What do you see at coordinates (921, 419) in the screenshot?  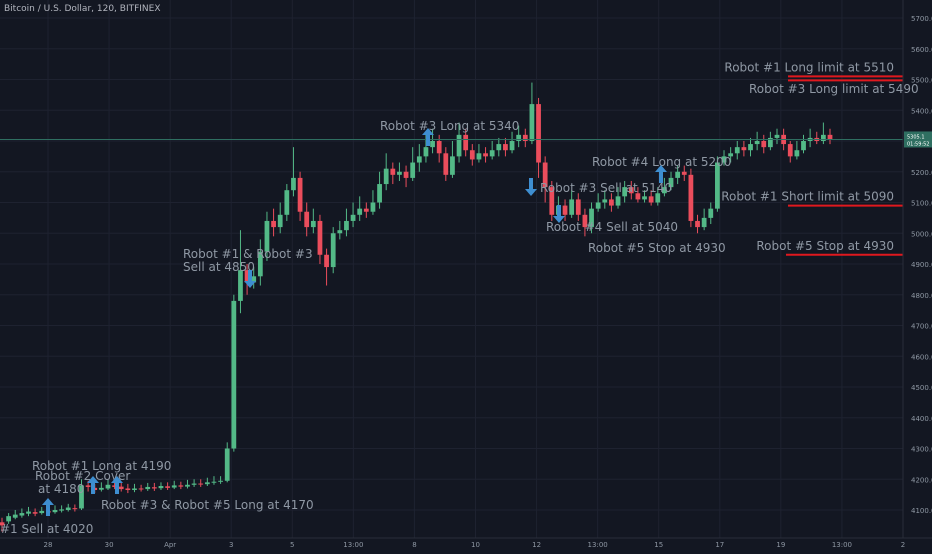 I see `price-tick-label: 4400.0` at bounding box center [921, 419].